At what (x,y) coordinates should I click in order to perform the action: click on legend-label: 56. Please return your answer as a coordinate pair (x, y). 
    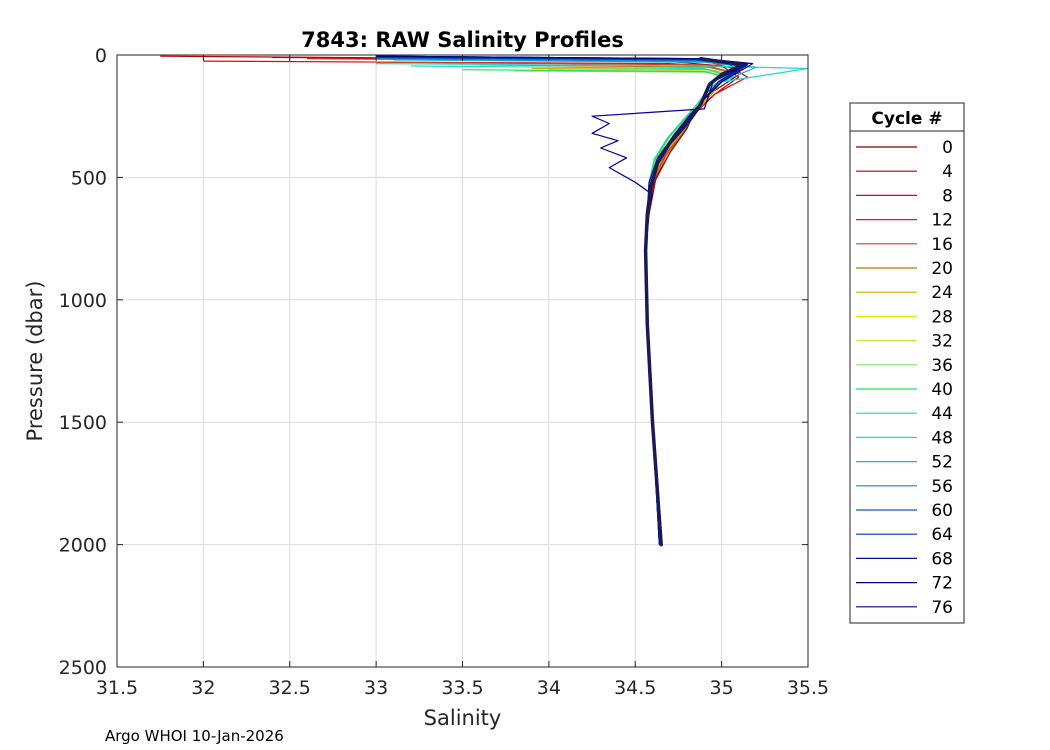
    Looking at the image, I should click on (942, 487).